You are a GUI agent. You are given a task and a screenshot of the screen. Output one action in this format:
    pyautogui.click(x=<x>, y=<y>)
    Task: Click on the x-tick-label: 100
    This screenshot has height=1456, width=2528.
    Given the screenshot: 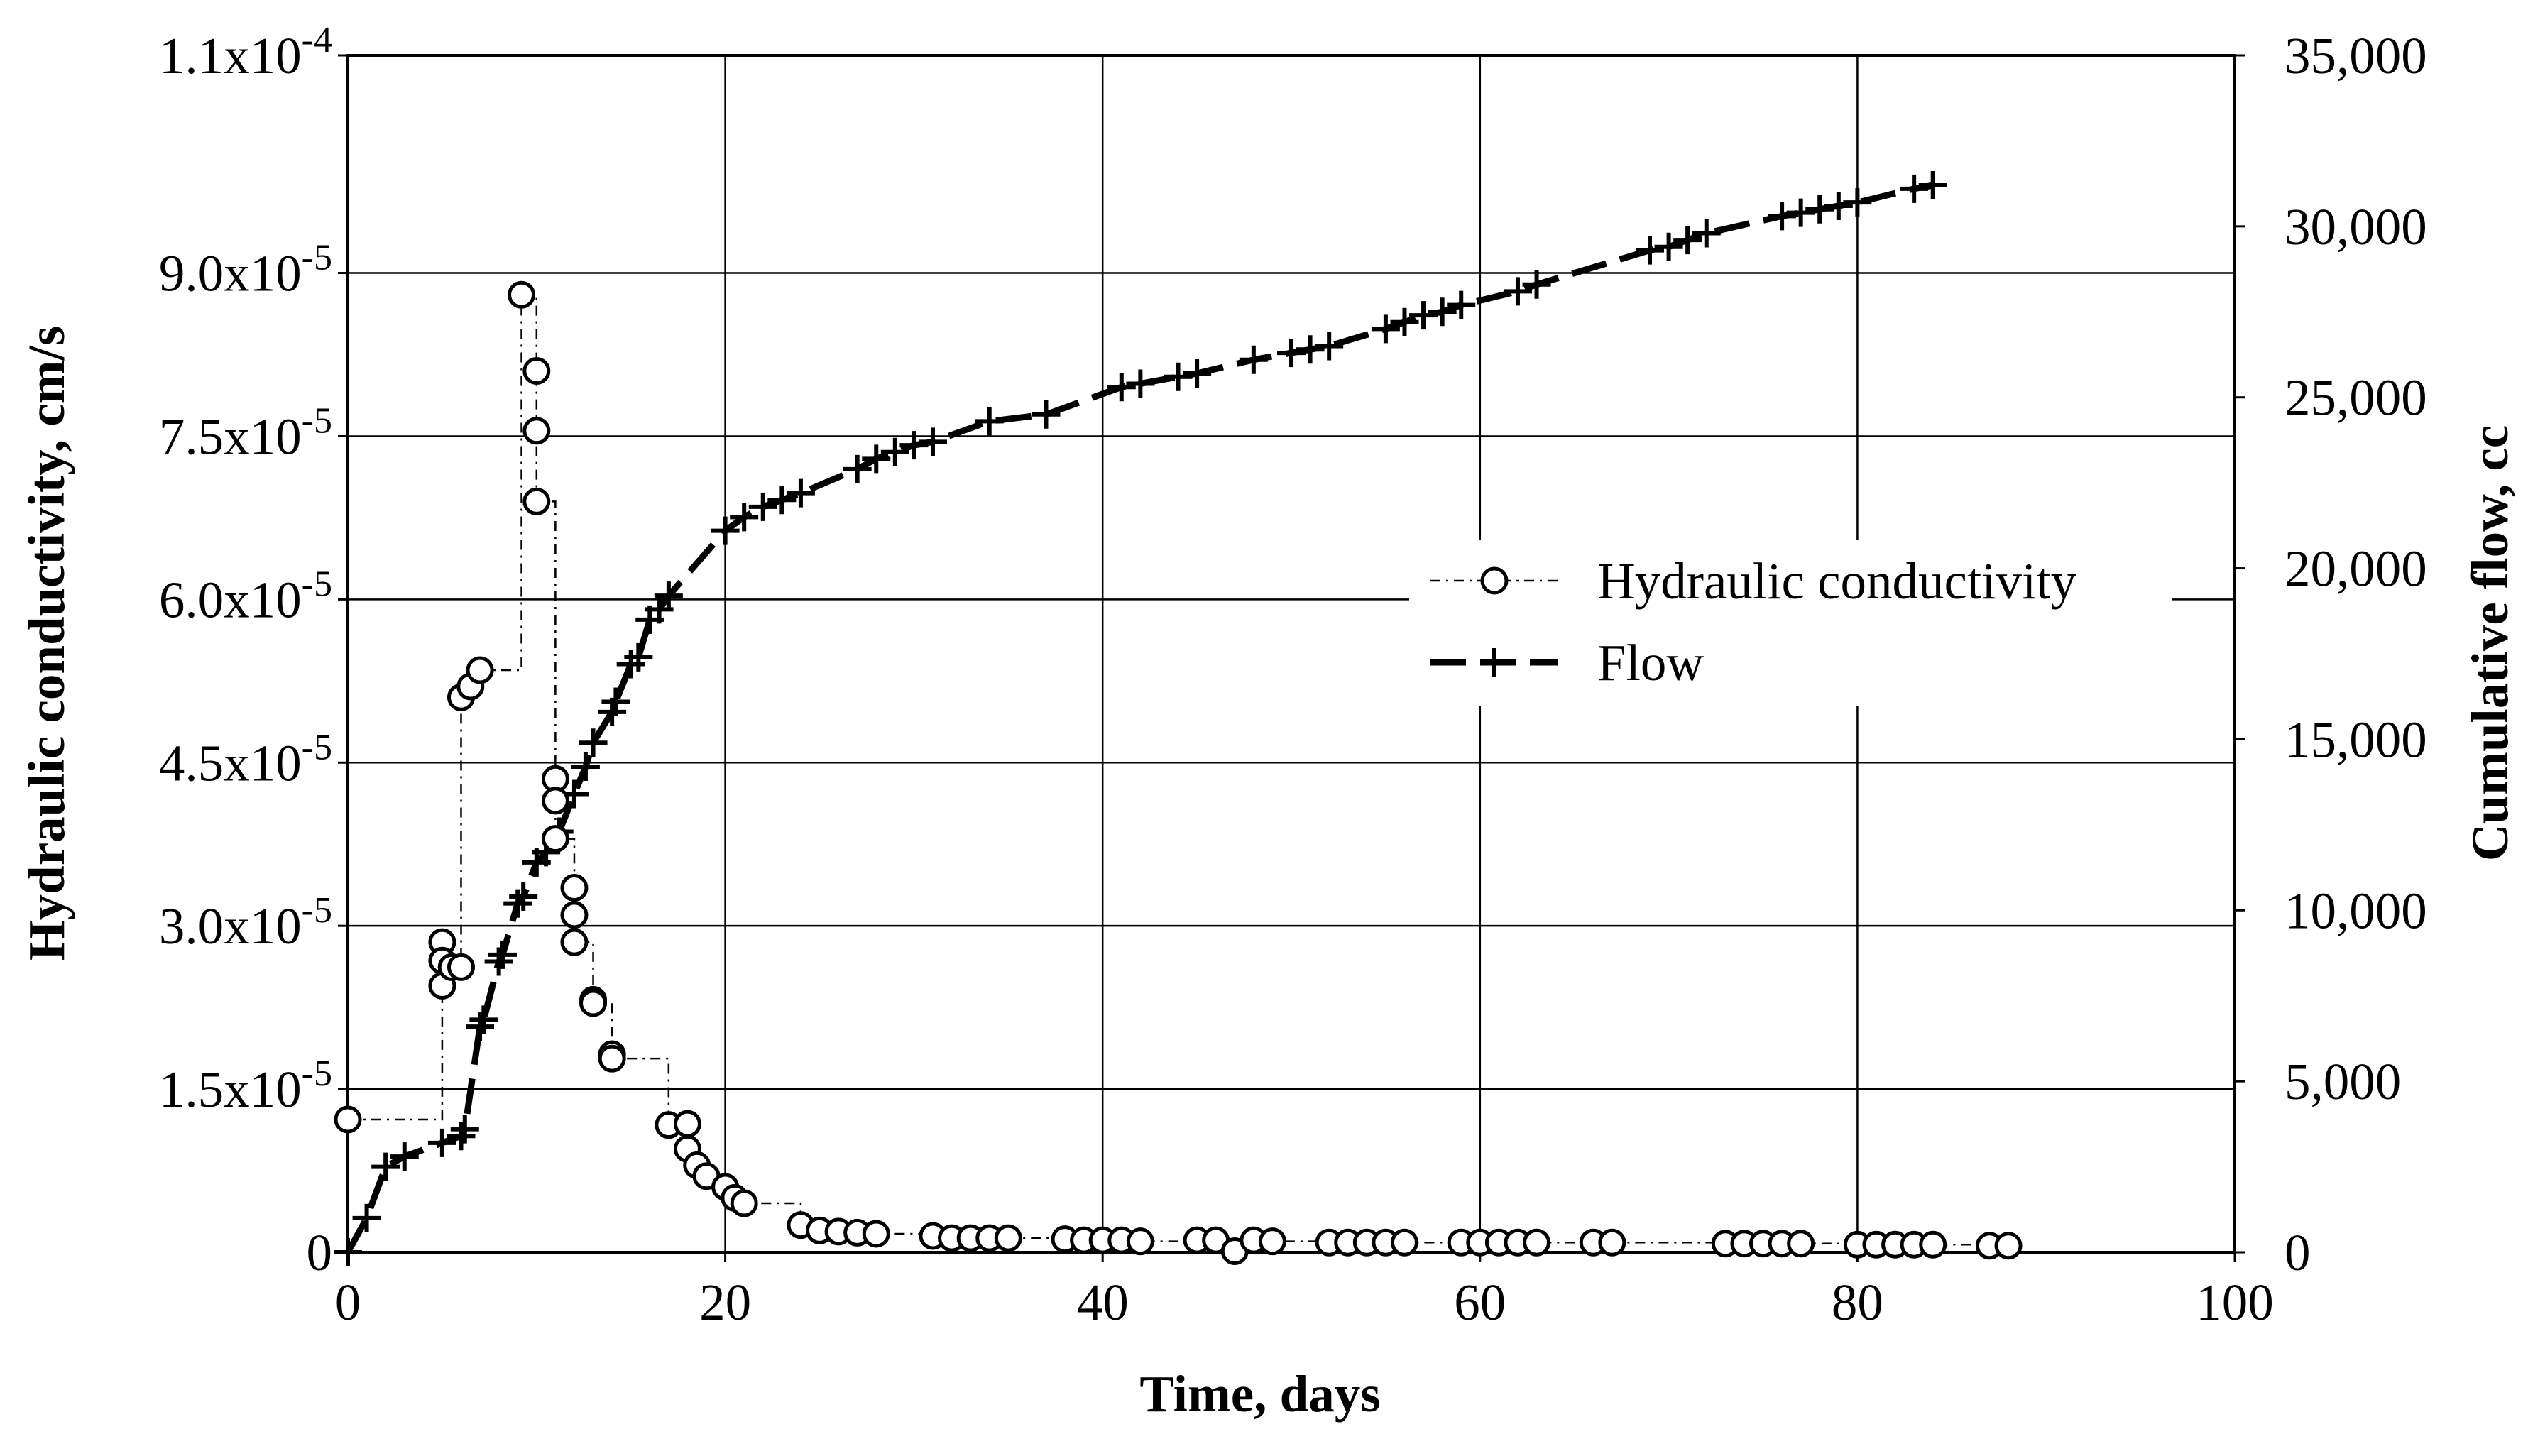 What is the action you would take?
    pyautogui.click(x=2235, y=1303)
    